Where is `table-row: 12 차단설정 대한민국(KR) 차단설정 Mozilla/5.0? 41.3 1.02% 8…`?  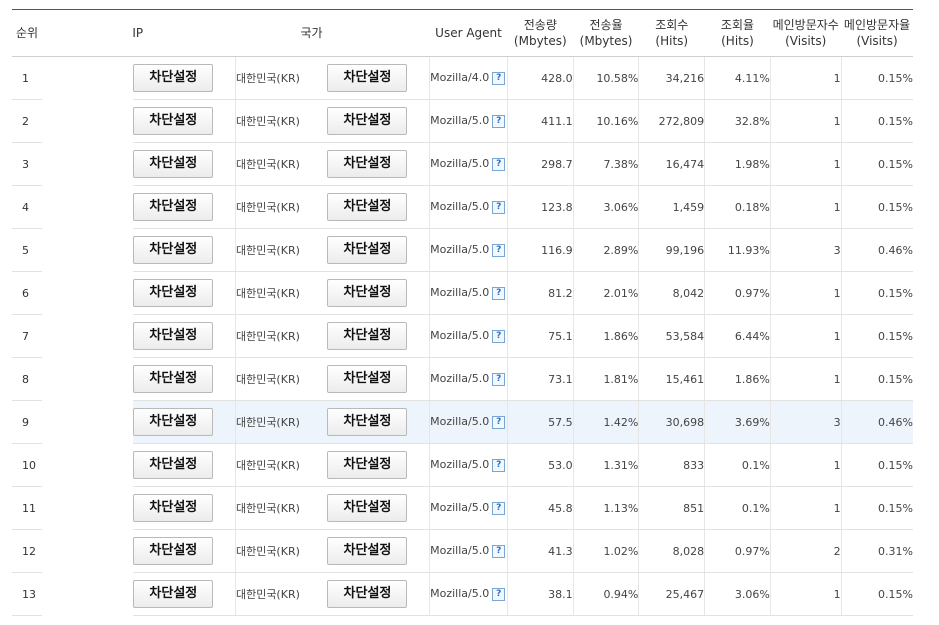 table-row: 12 차단설정 대한민국(KR) 차단설정 Mozilla/5.0? 41.3 1.02% 8… is located at coordinates (462, 551).